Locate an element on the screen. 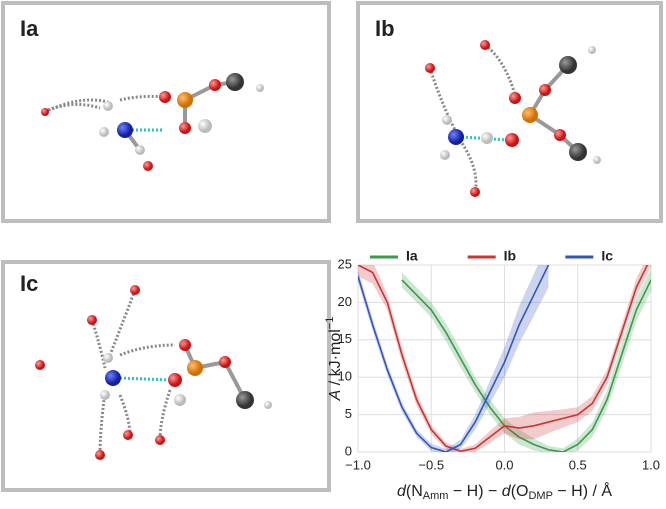 The image size is (666, 509). panel-label: Ia is located at coordinates (29, 28).